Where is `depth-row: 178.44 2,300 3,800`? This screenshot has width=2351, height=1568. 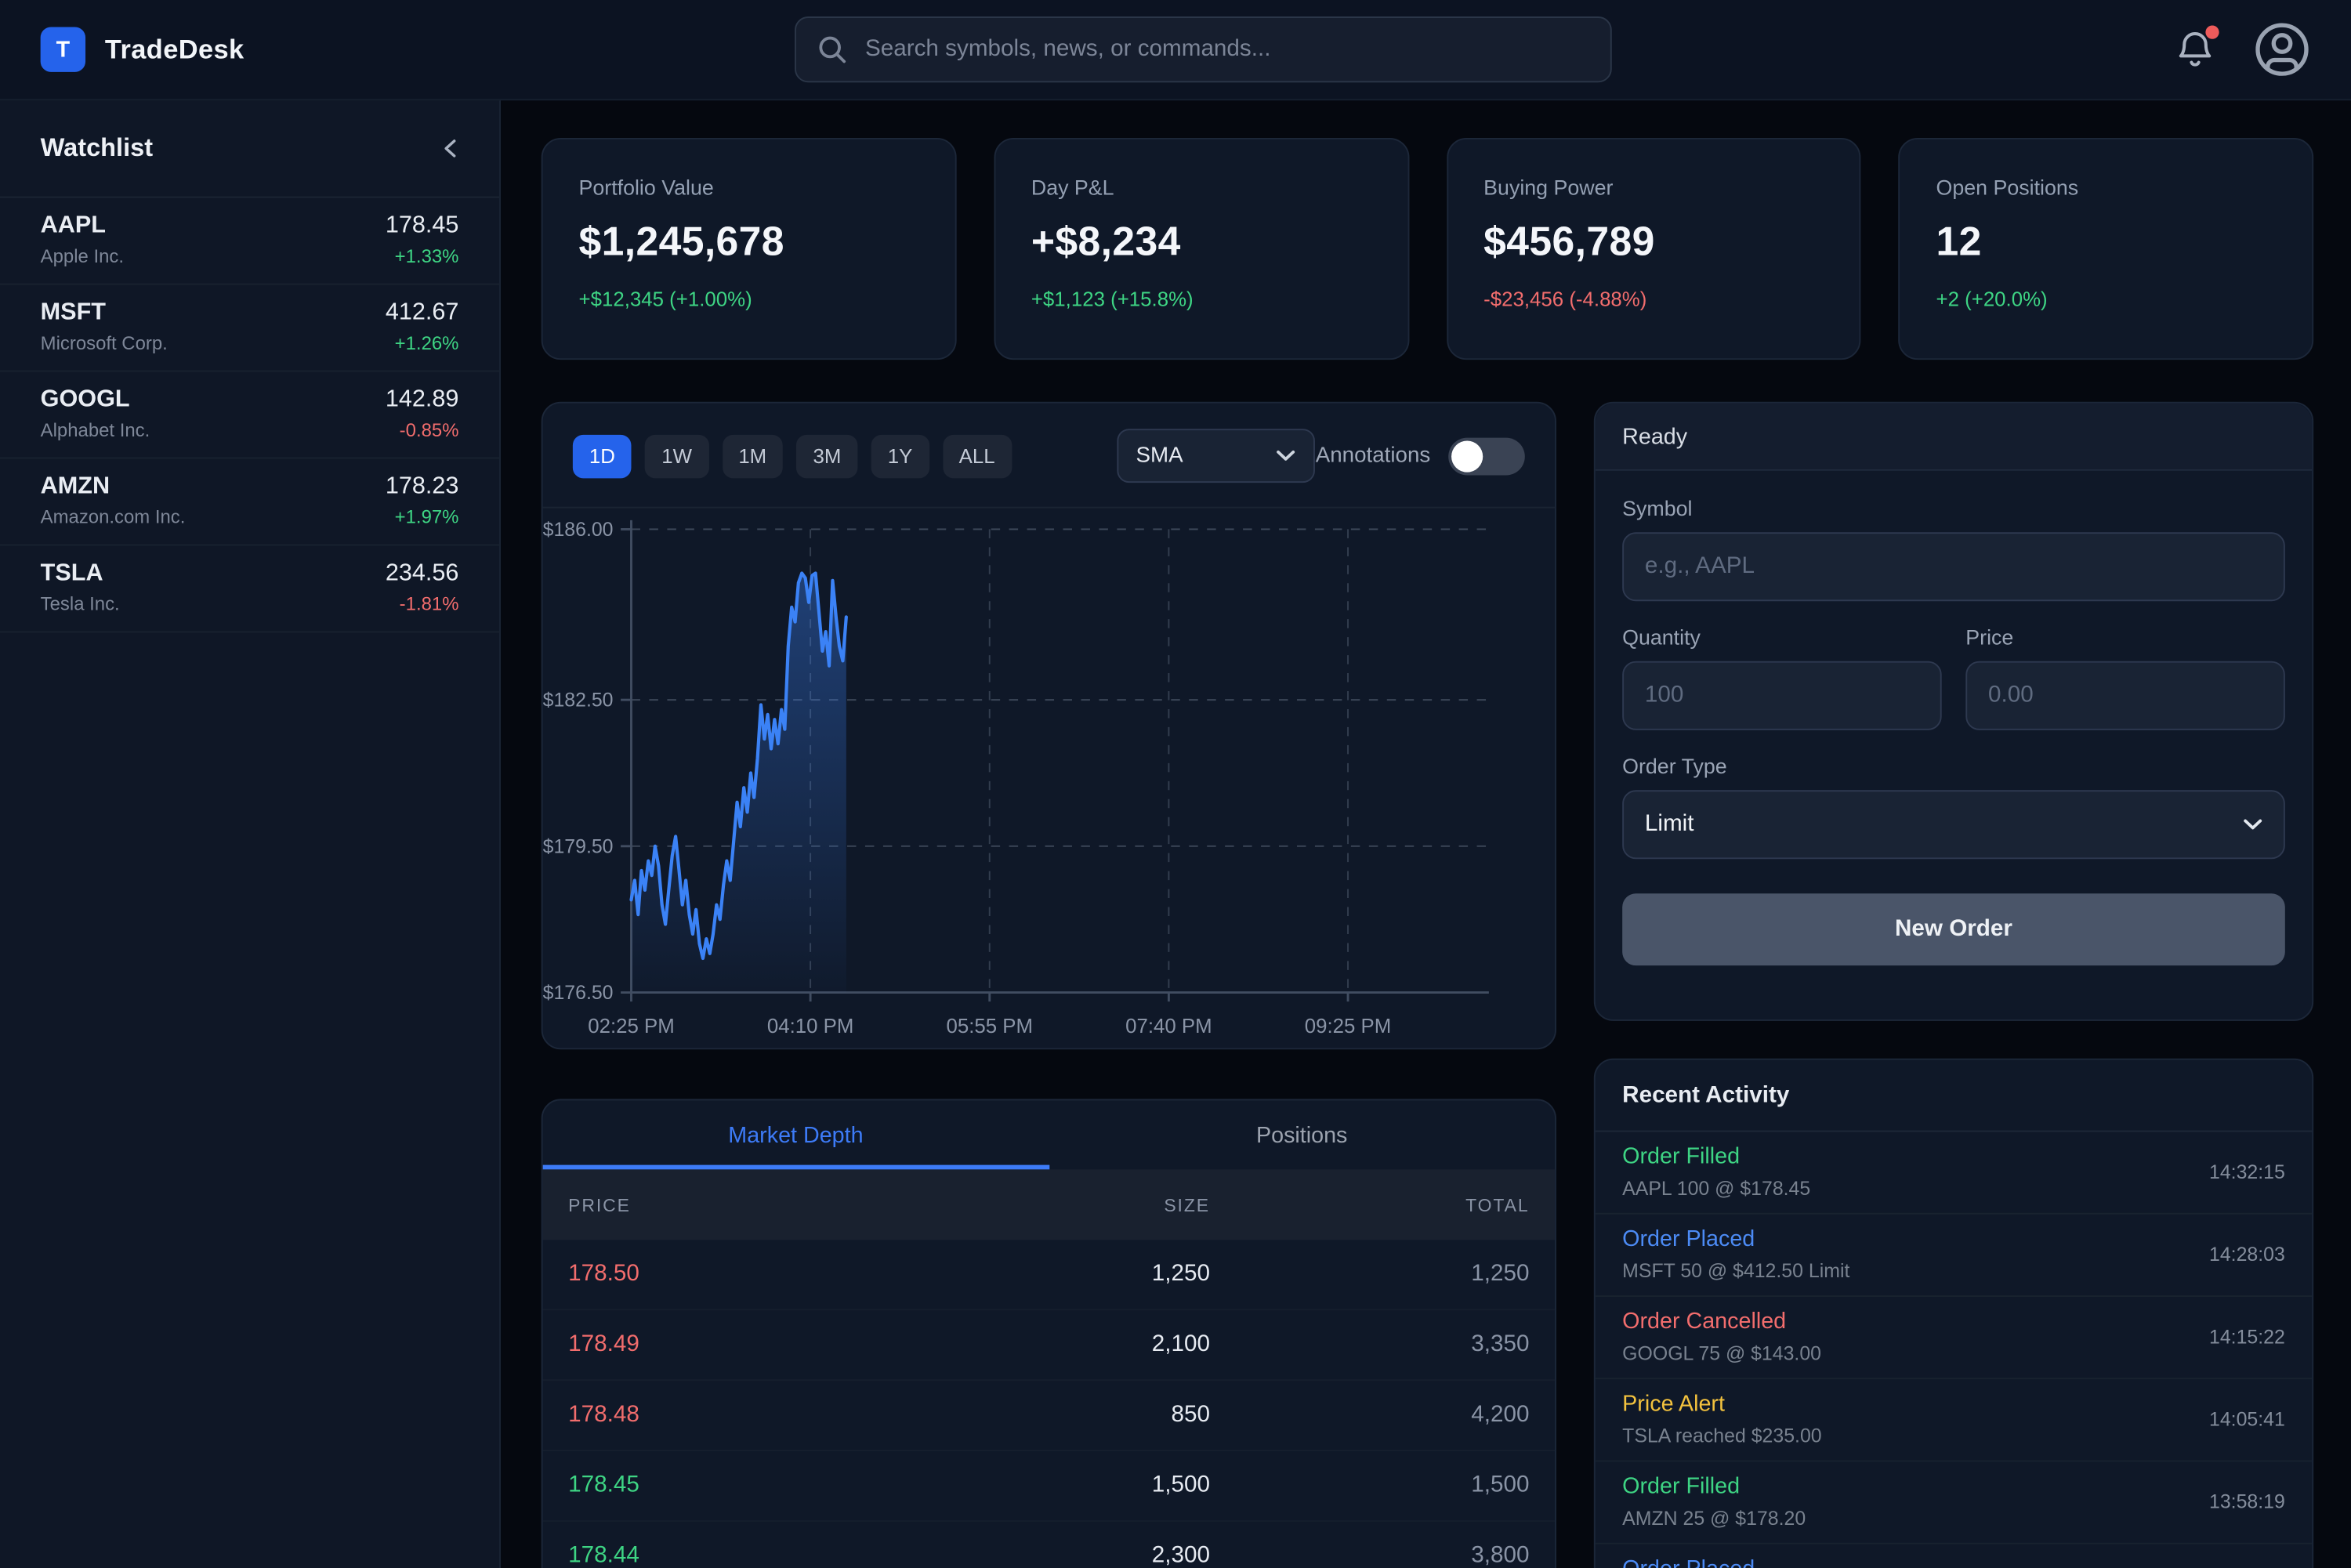
depth-row: 178.44 2,300 3,800 is located at coordinates (1049, 1545).